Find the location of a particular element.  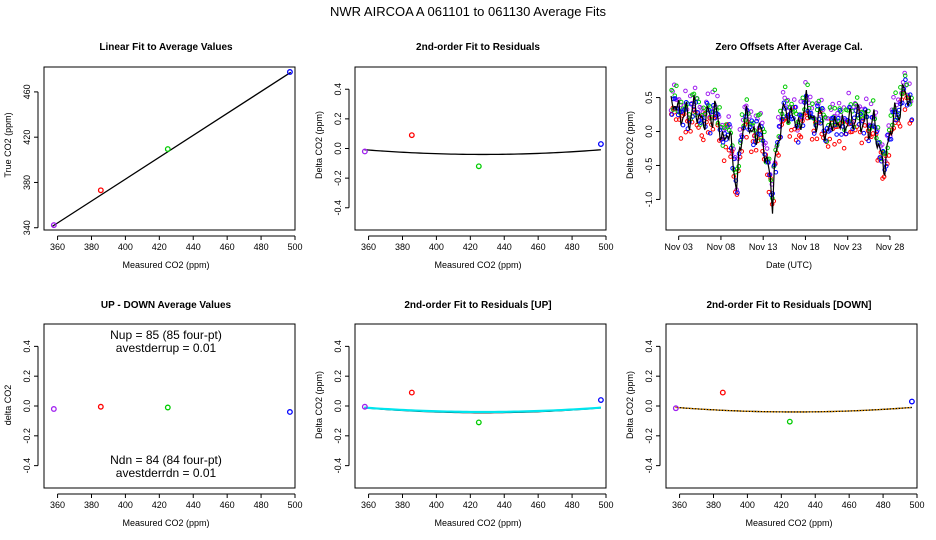

y-tick-label: -0.5 is located at coordinates (649, 166).